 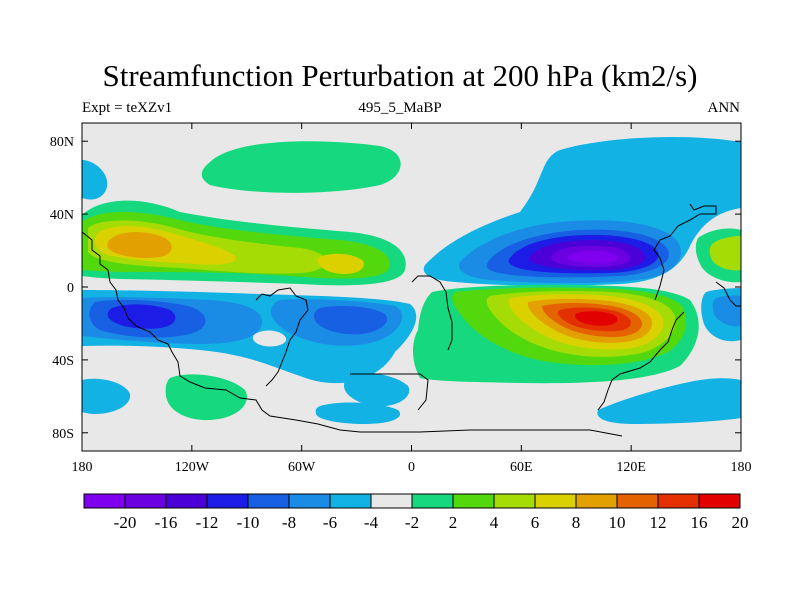 I want to click on colorbar-label: -8, so click(x=289, y=522).